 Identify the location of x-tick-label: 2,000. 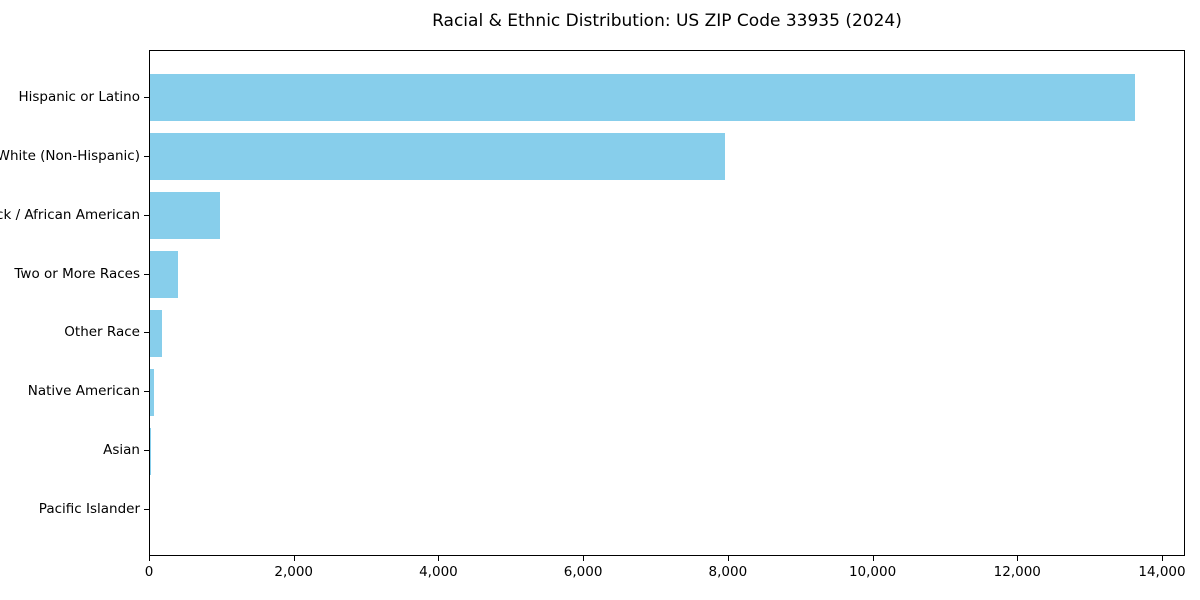
(294, 572).